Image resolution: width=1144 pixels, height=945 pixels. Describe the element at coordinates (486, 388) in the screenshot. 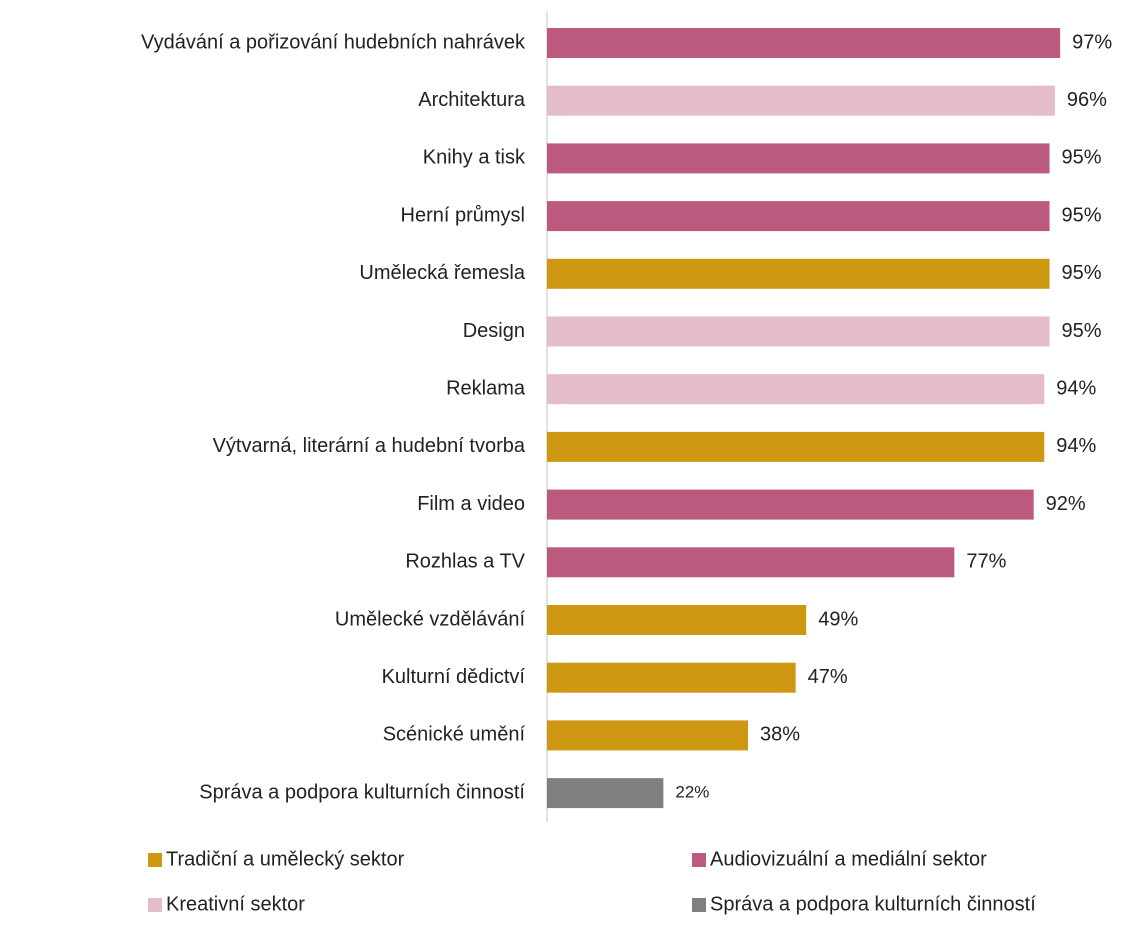

I see `category-label: Reklama` at that location.